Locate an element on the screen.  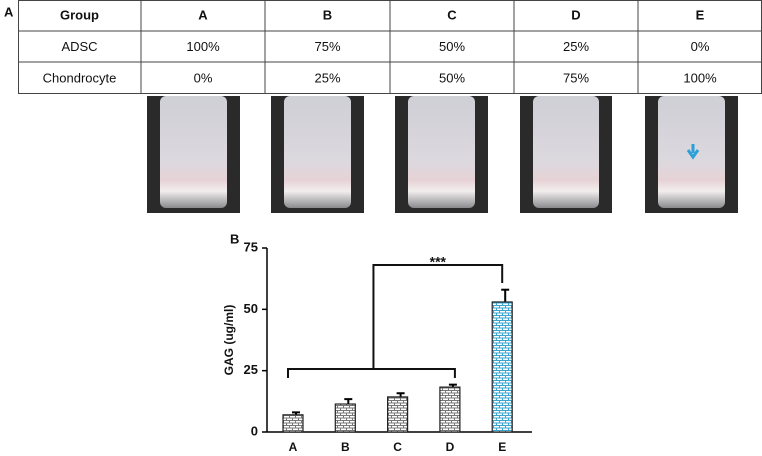
x-tick-label: D is located at coordinates (450, 447).